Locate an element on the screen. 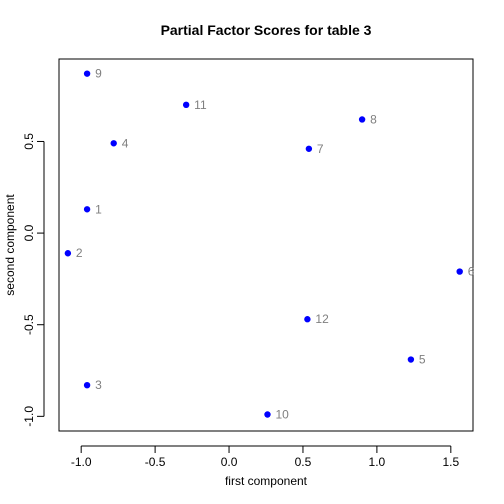 Image resolution: width=504 pixels, height=504 pixels. y-tick-label: 0.0 is located at coordinates (29, 232).